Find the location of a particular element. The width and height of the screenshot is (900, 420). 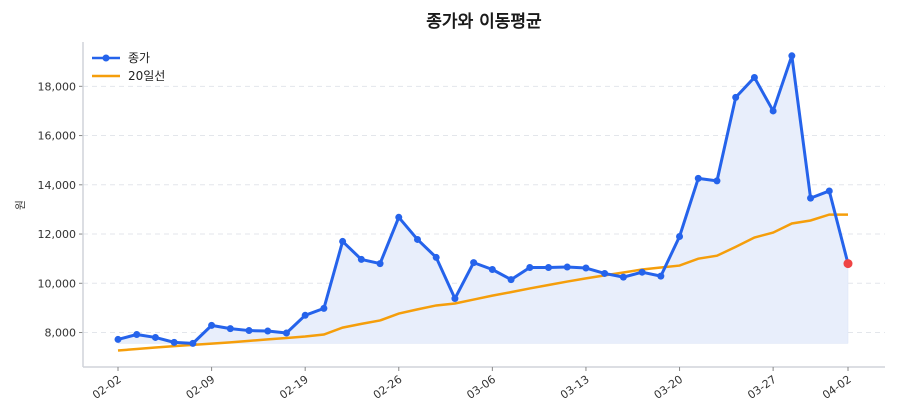

legend-label-ma20: 20일선 is located at coordinates (146, 76).